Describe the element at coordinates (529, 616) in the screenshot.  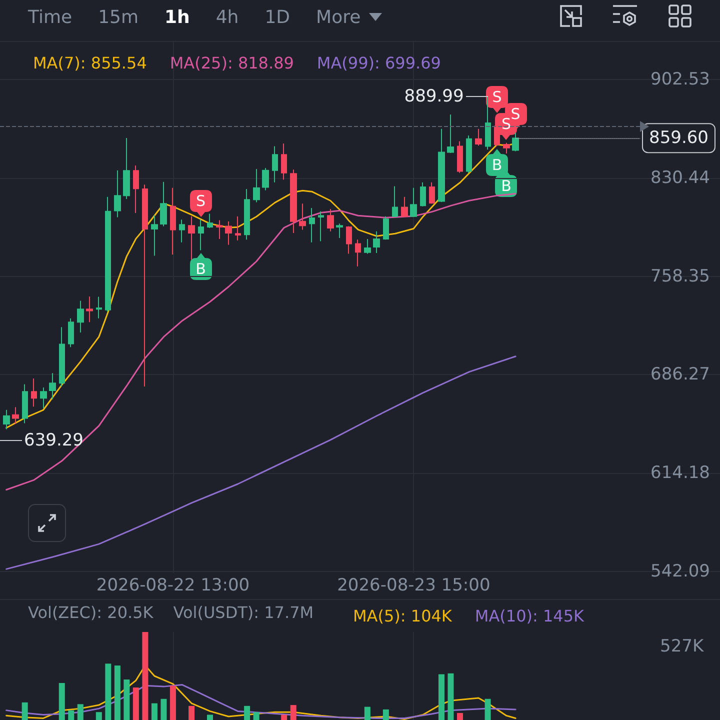
I see `text: MA(10): 145K` at that location.